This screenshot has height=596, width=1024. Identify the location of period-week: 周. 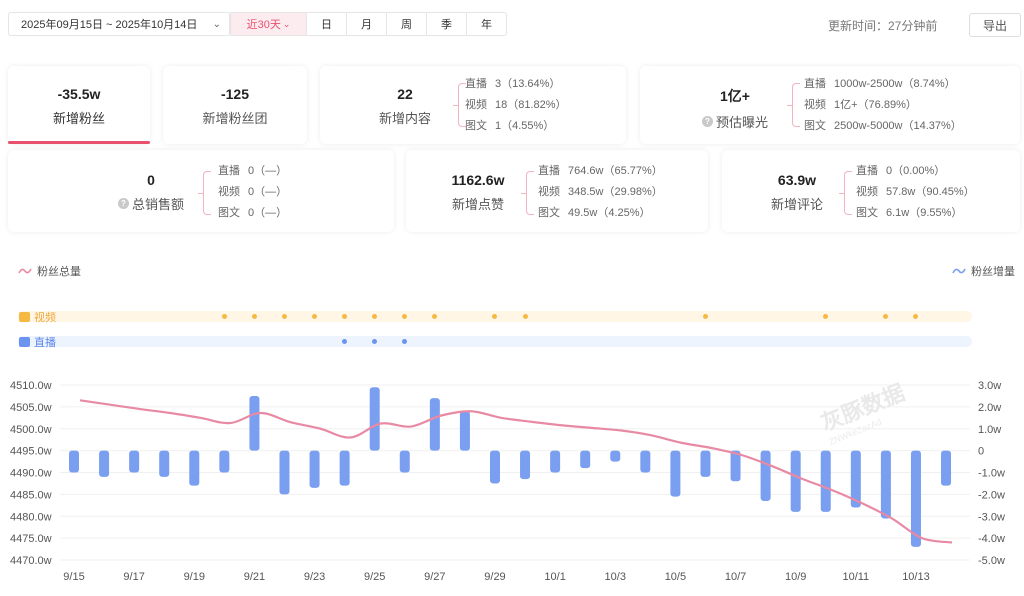
(406, 24).